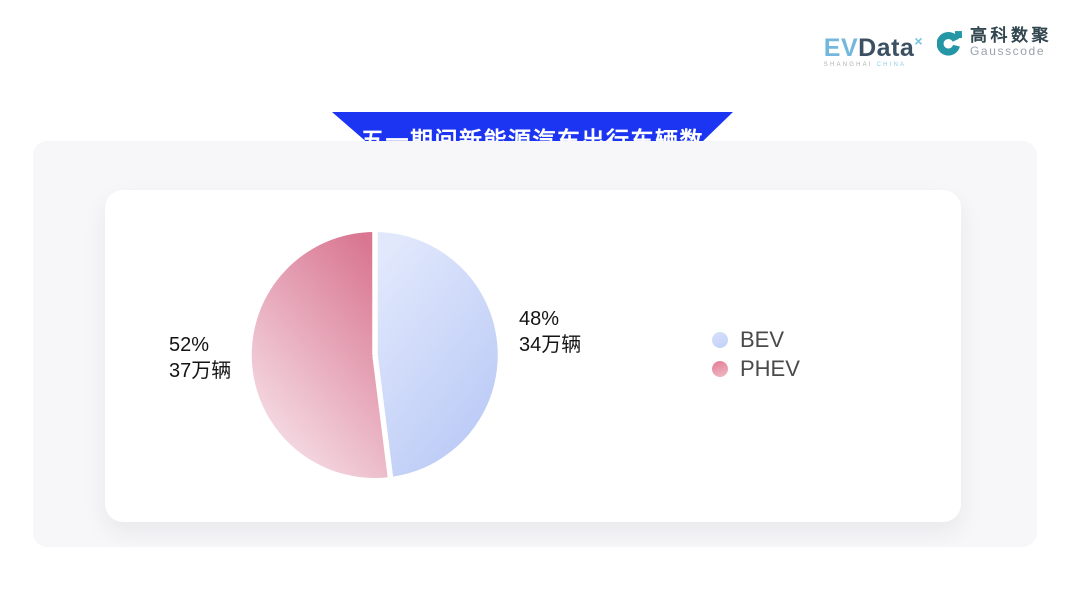  What do you see at coordinates (841, 48) in the screenshot?
I see `evdata-ev-text: EV` at bounding box center [841, 48].